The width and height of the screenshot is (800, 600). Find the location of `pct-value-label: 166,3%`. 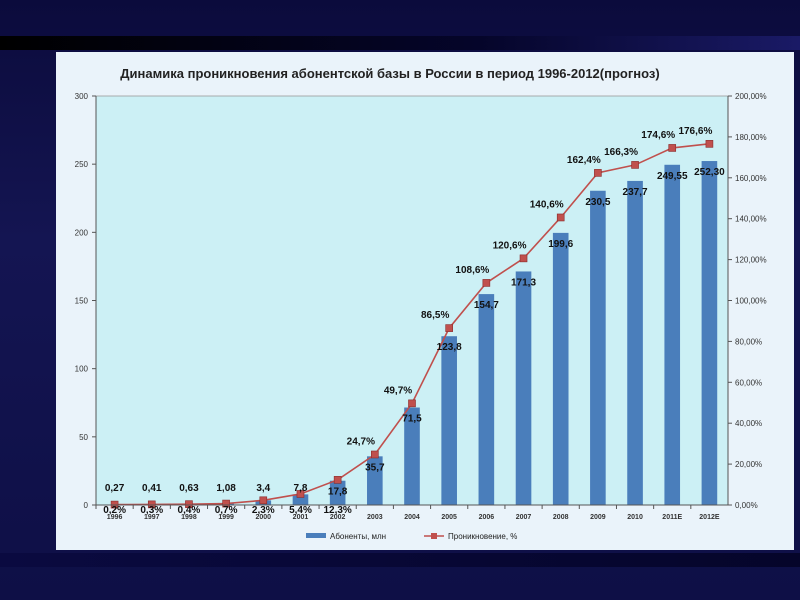

pct-value-label: 166,3% is located at coordinates (621, 152).